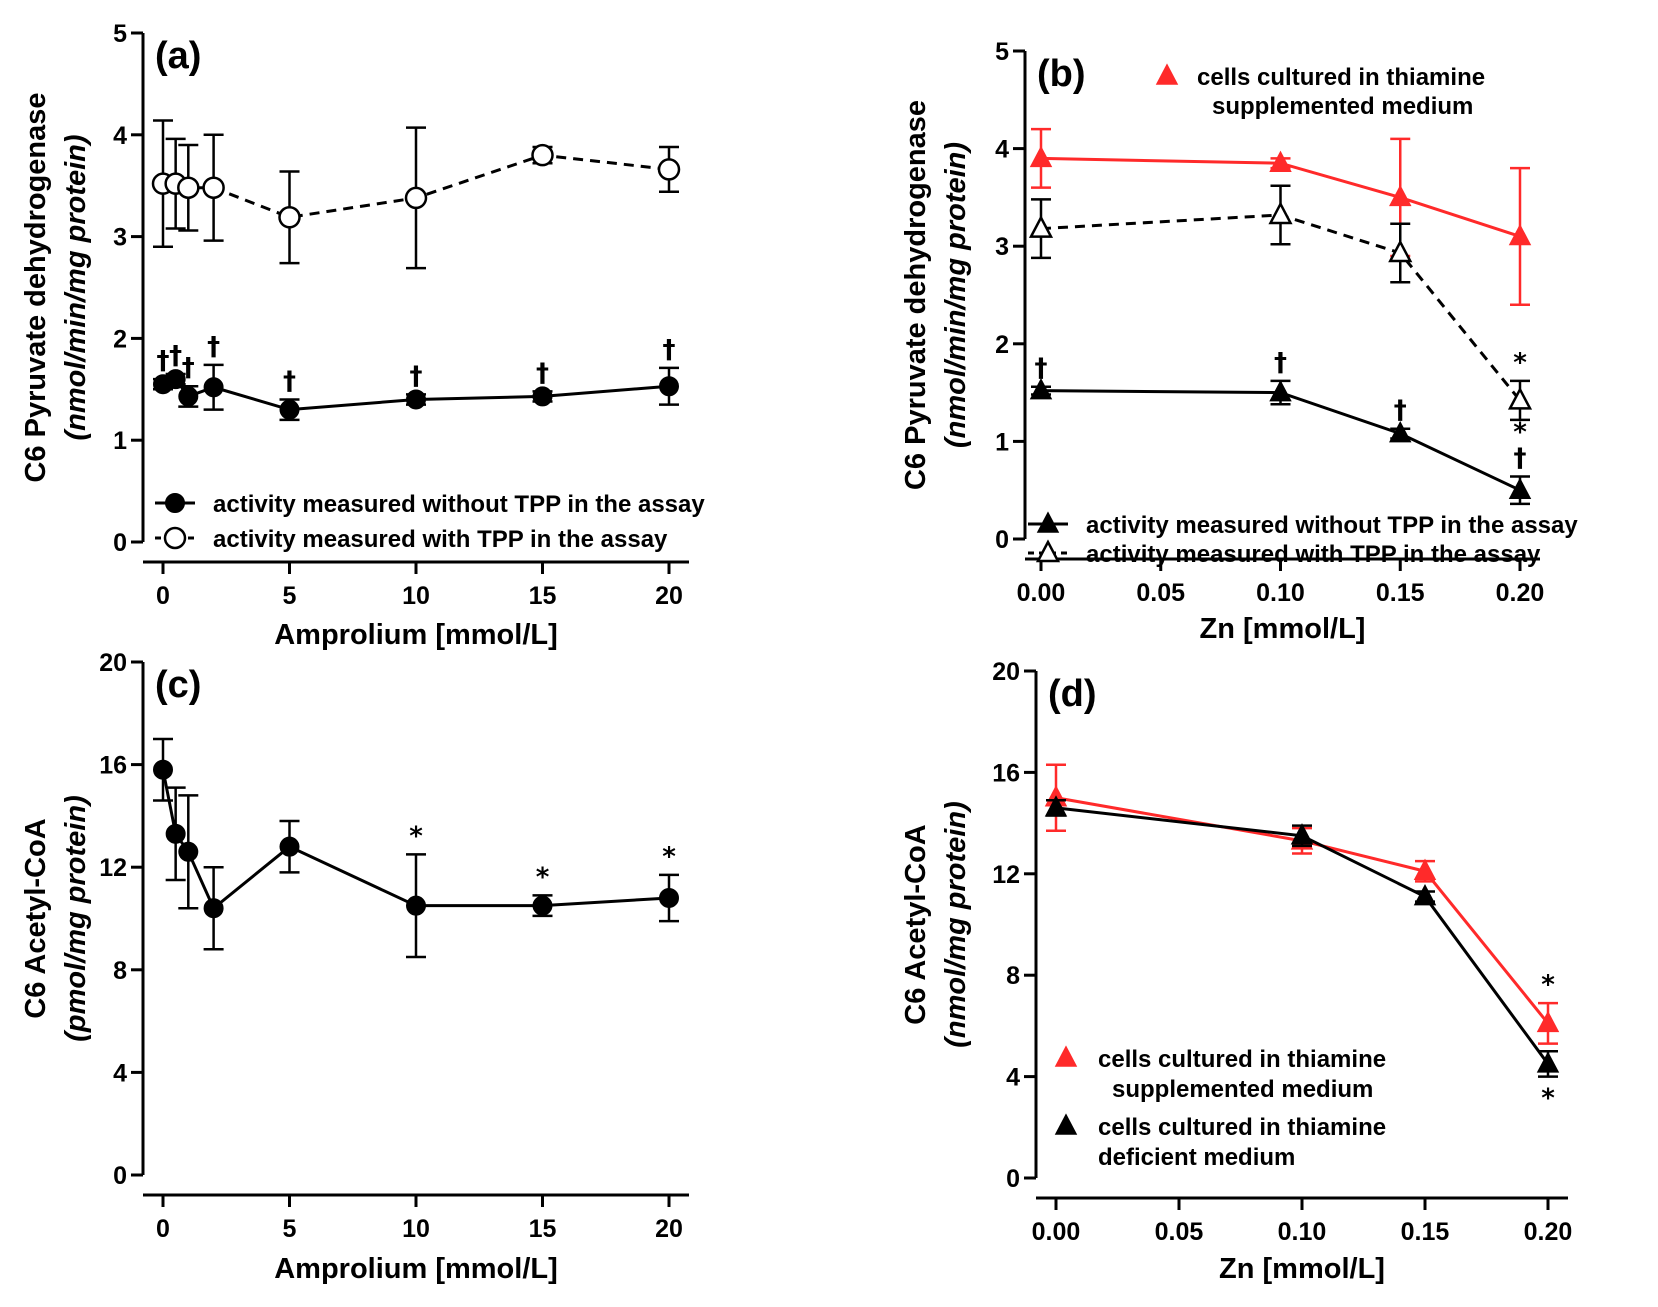 The width and height of the screenshot is (1658, 1307). I want to click on legend-label: cells cultured in thiamine, so click(1242, 1127).